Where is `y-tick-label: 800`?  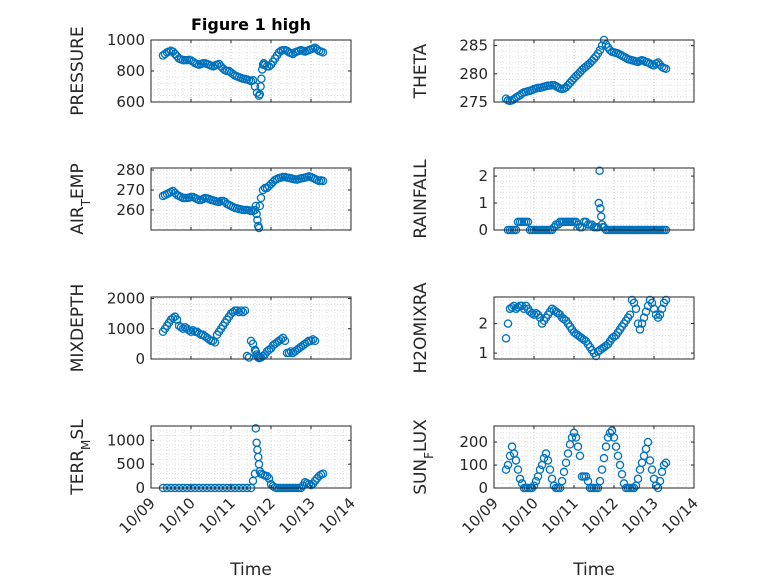
y-tick-label: 800 is located at coordinates (130, 71).